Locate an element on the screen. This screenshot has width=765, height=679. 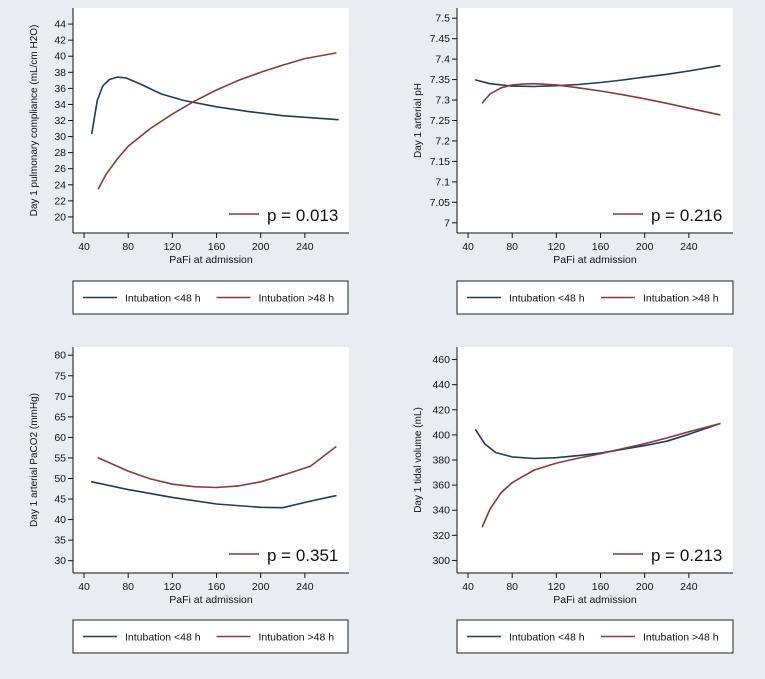
y-tick-label: 340 is located at coordinates (441, 511).